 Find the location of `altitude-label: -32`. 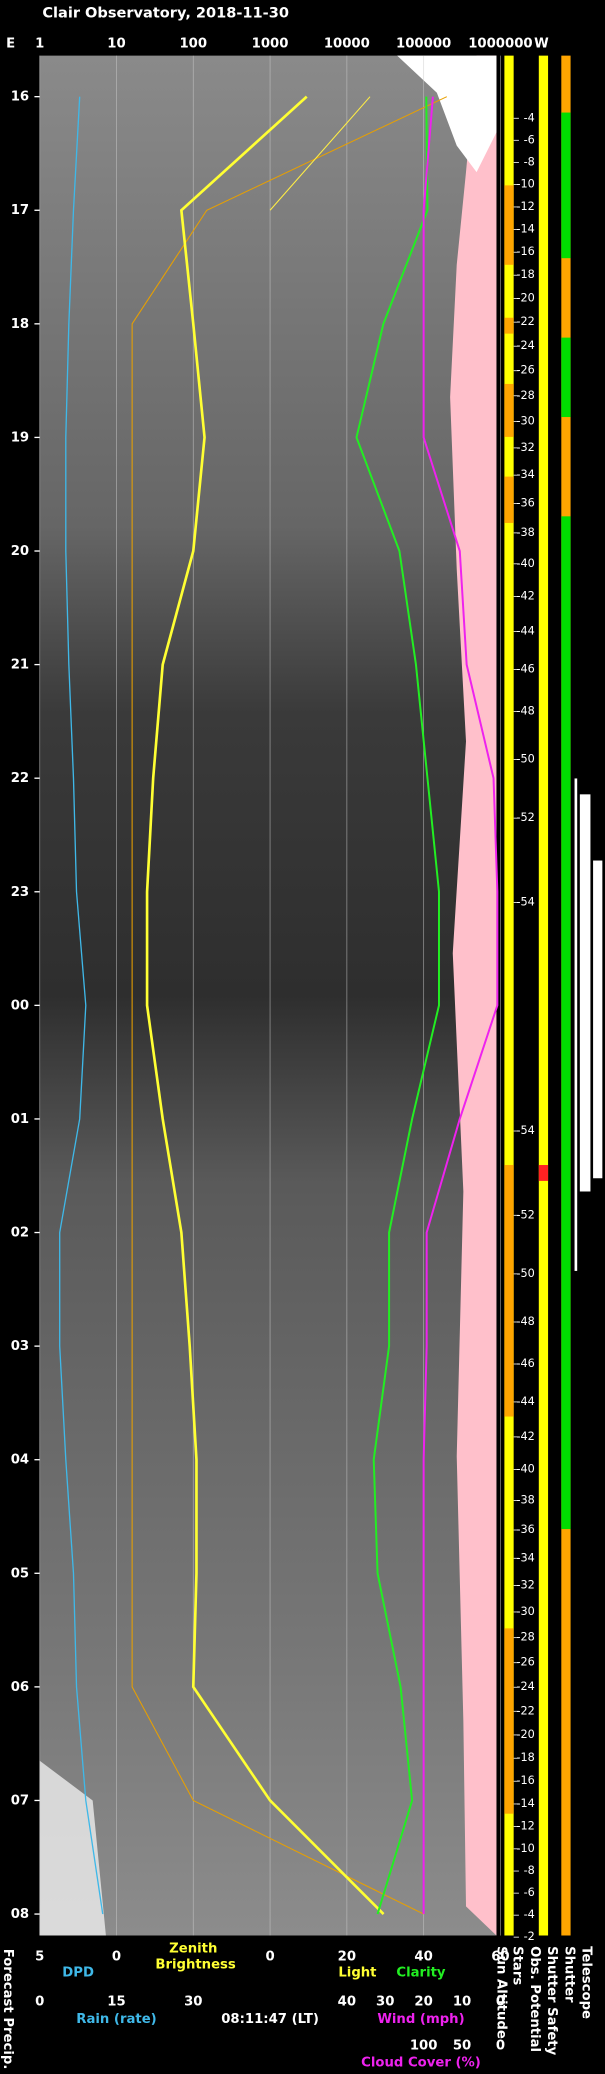

altitude-label: -32 is located at coordinates (525, 447).